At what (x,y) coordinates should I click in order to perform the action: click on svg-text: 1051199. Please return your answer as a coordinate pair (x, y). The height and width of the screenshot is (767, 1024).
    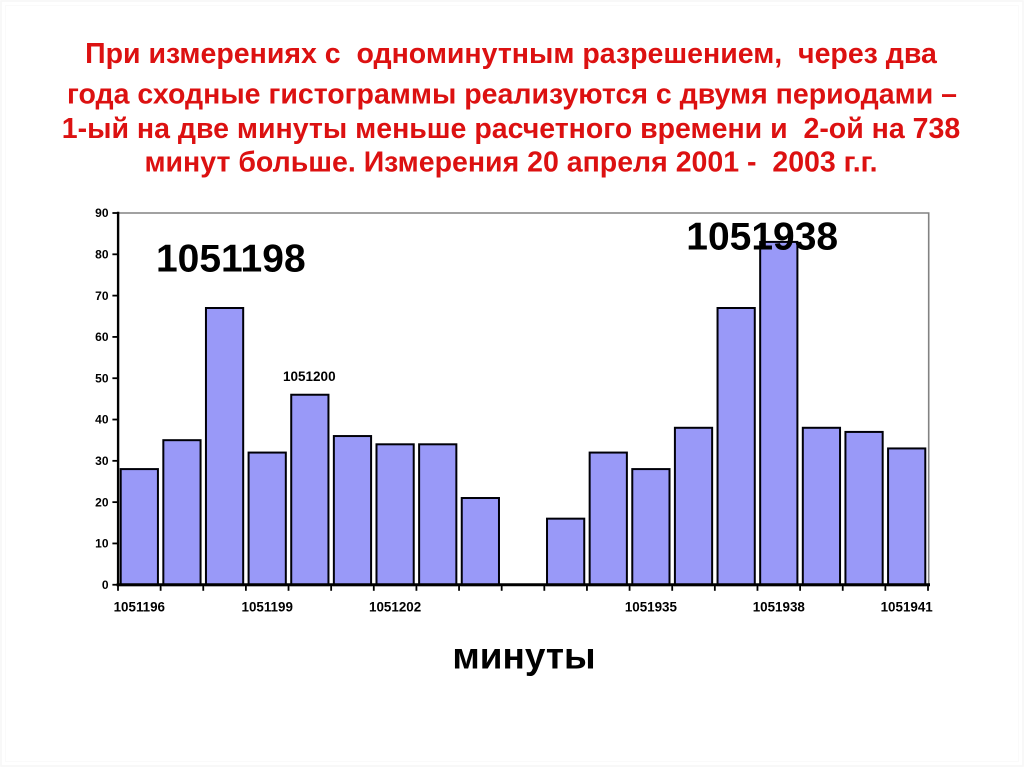
    Looking at the image, I should click on (267, 606).